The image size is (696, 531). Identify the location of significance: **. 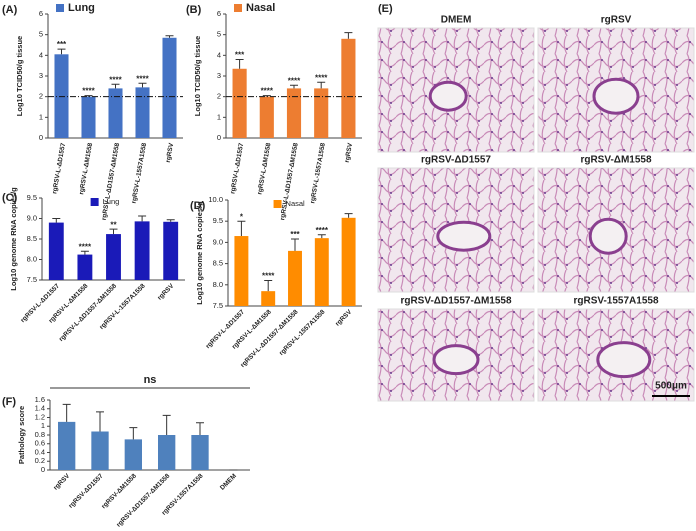
(113, 224).